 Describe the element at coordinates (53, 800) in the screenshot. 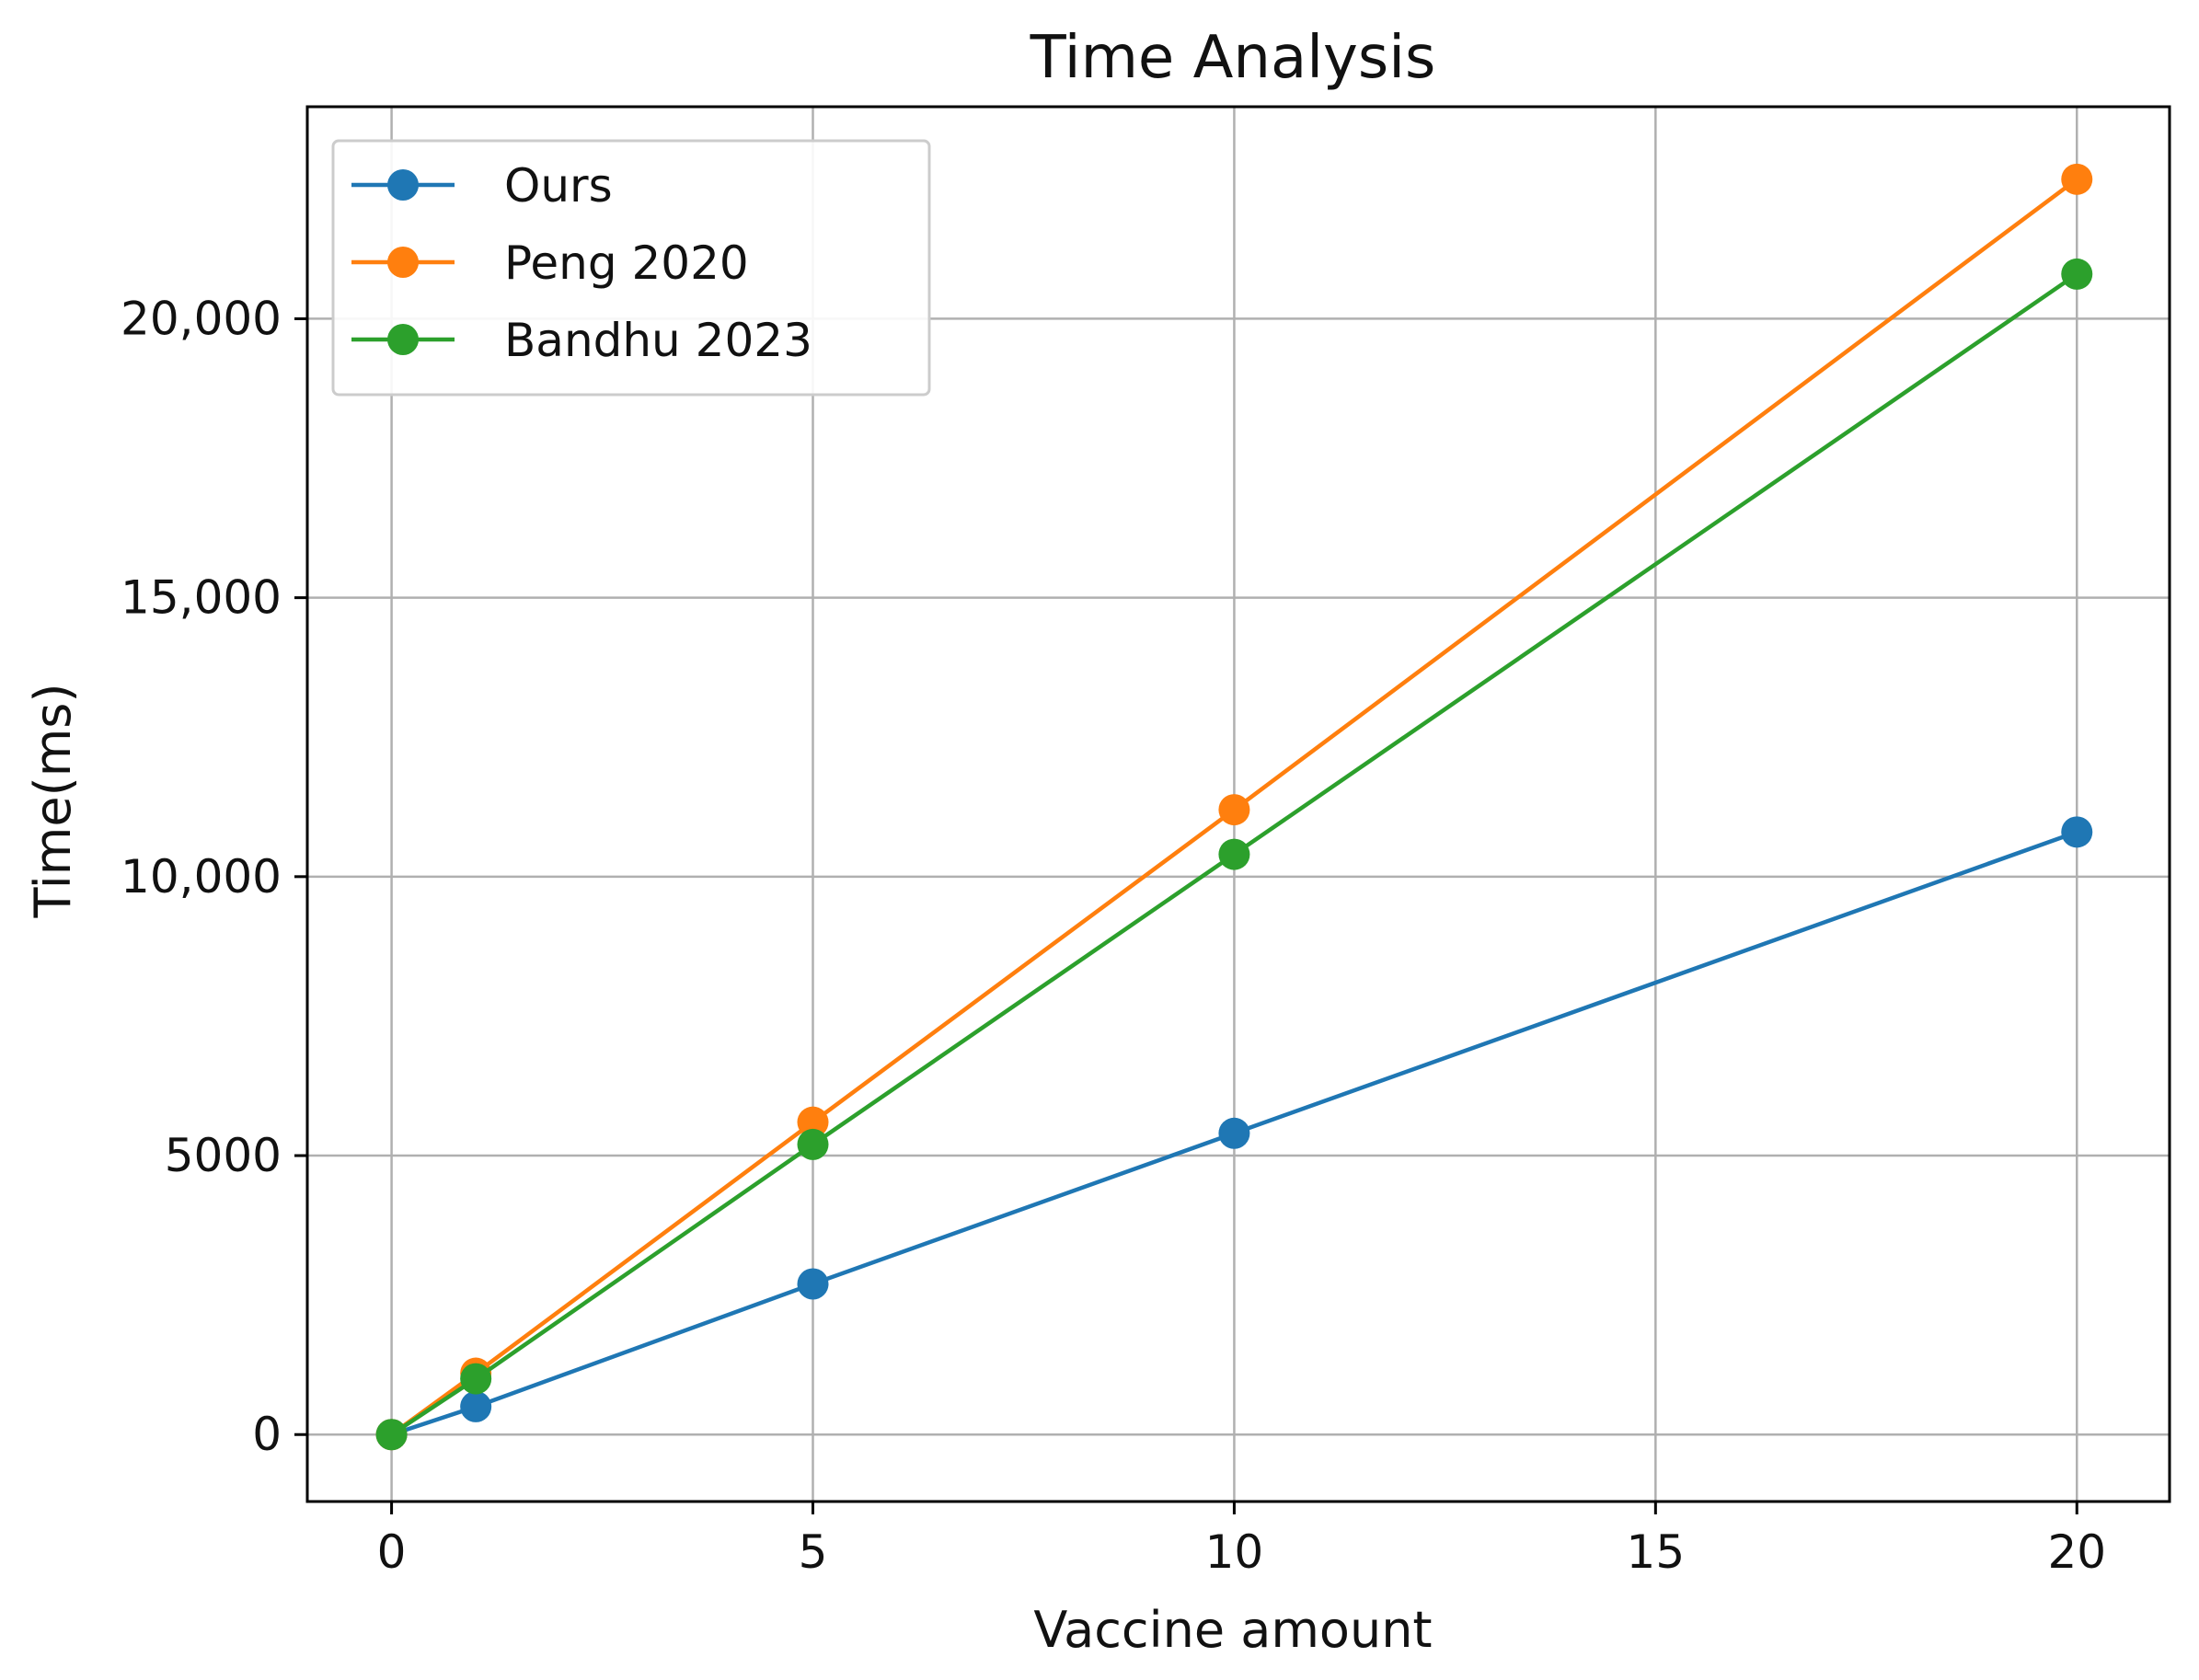

I see `y-axis-label: Time(ms)` at that location.